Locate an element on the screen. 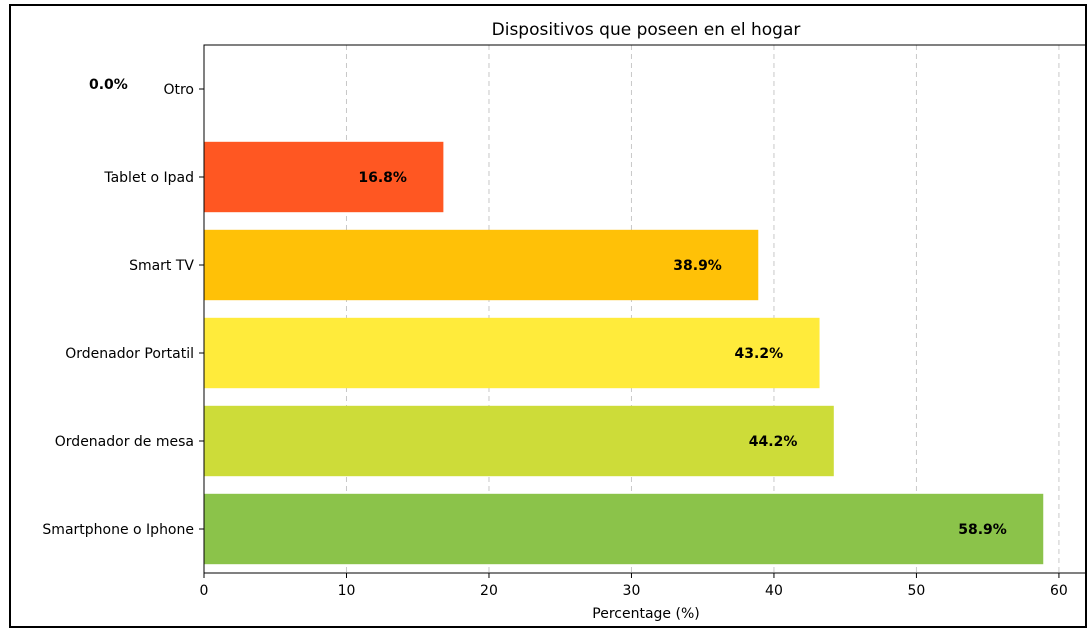 This screenshot has width=1089, height=630. data-label: 16.8% is located at coordinates (382, 178).